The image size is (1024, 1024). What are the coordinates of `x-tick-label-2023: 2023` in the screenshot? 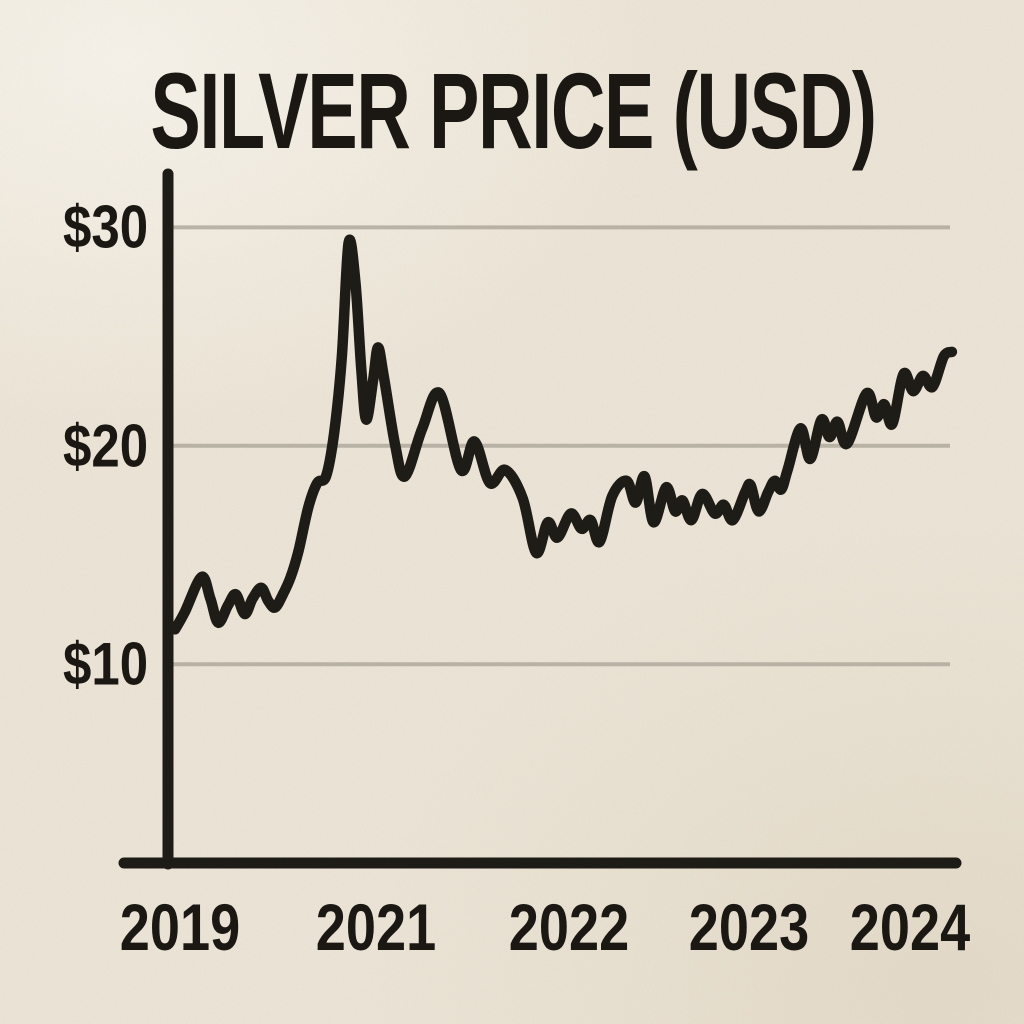 It's located at (749, 927).